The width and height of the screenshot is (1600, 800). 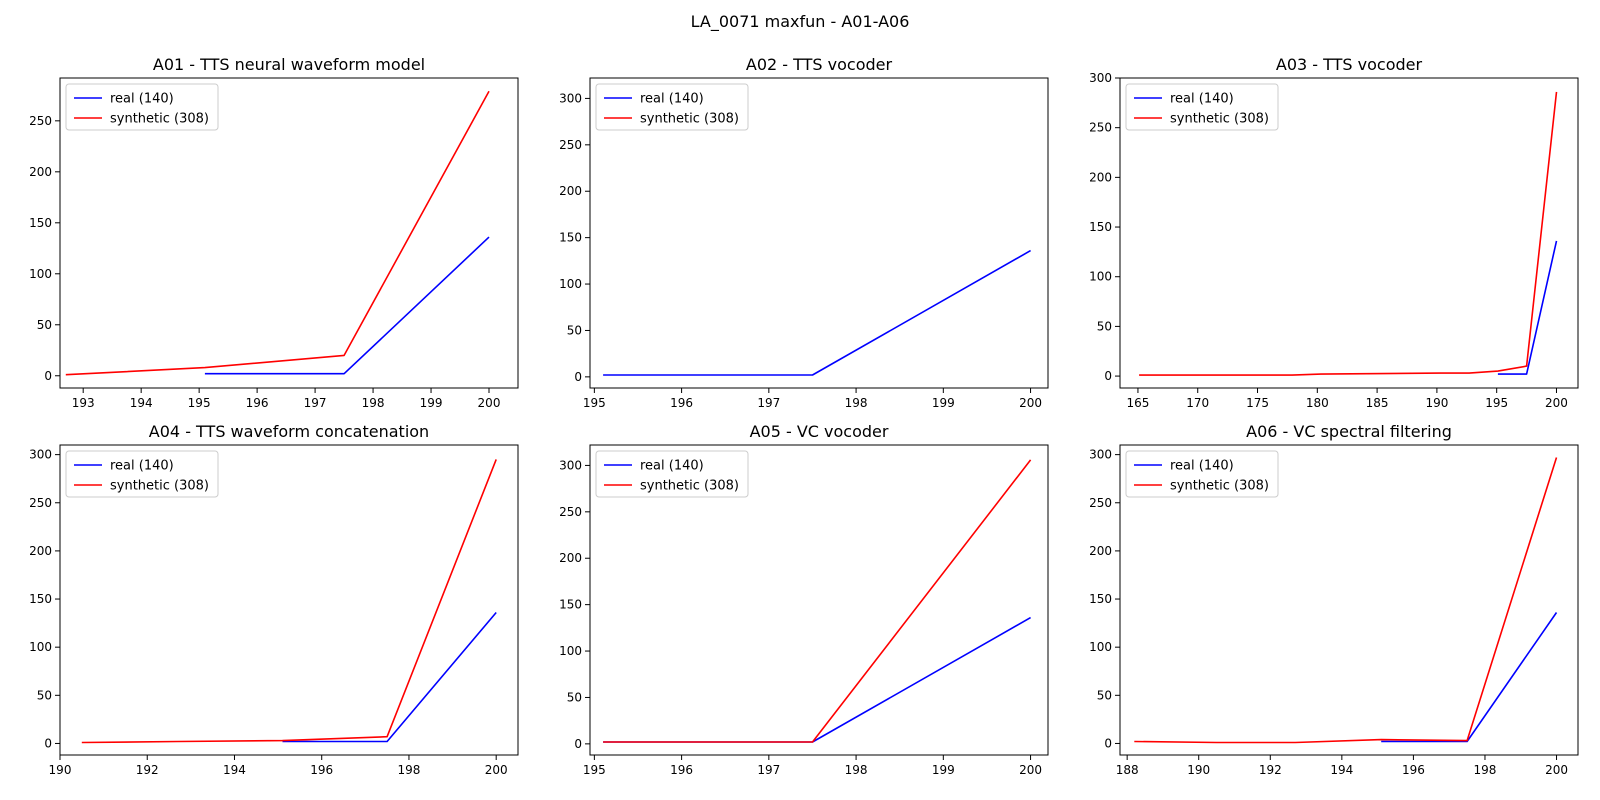 What do you see at coordinates (819, 431) in the screenshot?
I see `subplot-title: A05 - VC vocoder` at bounding box center [819, 431].